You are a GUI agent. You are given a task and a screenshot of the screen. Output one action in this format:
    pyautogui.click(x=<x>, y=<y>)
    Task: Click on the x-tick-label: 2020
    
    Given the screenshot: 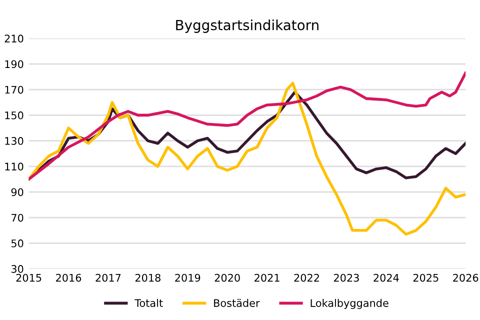 What is the action you would take?
    pyautogui.click(x=227, y=278)
    